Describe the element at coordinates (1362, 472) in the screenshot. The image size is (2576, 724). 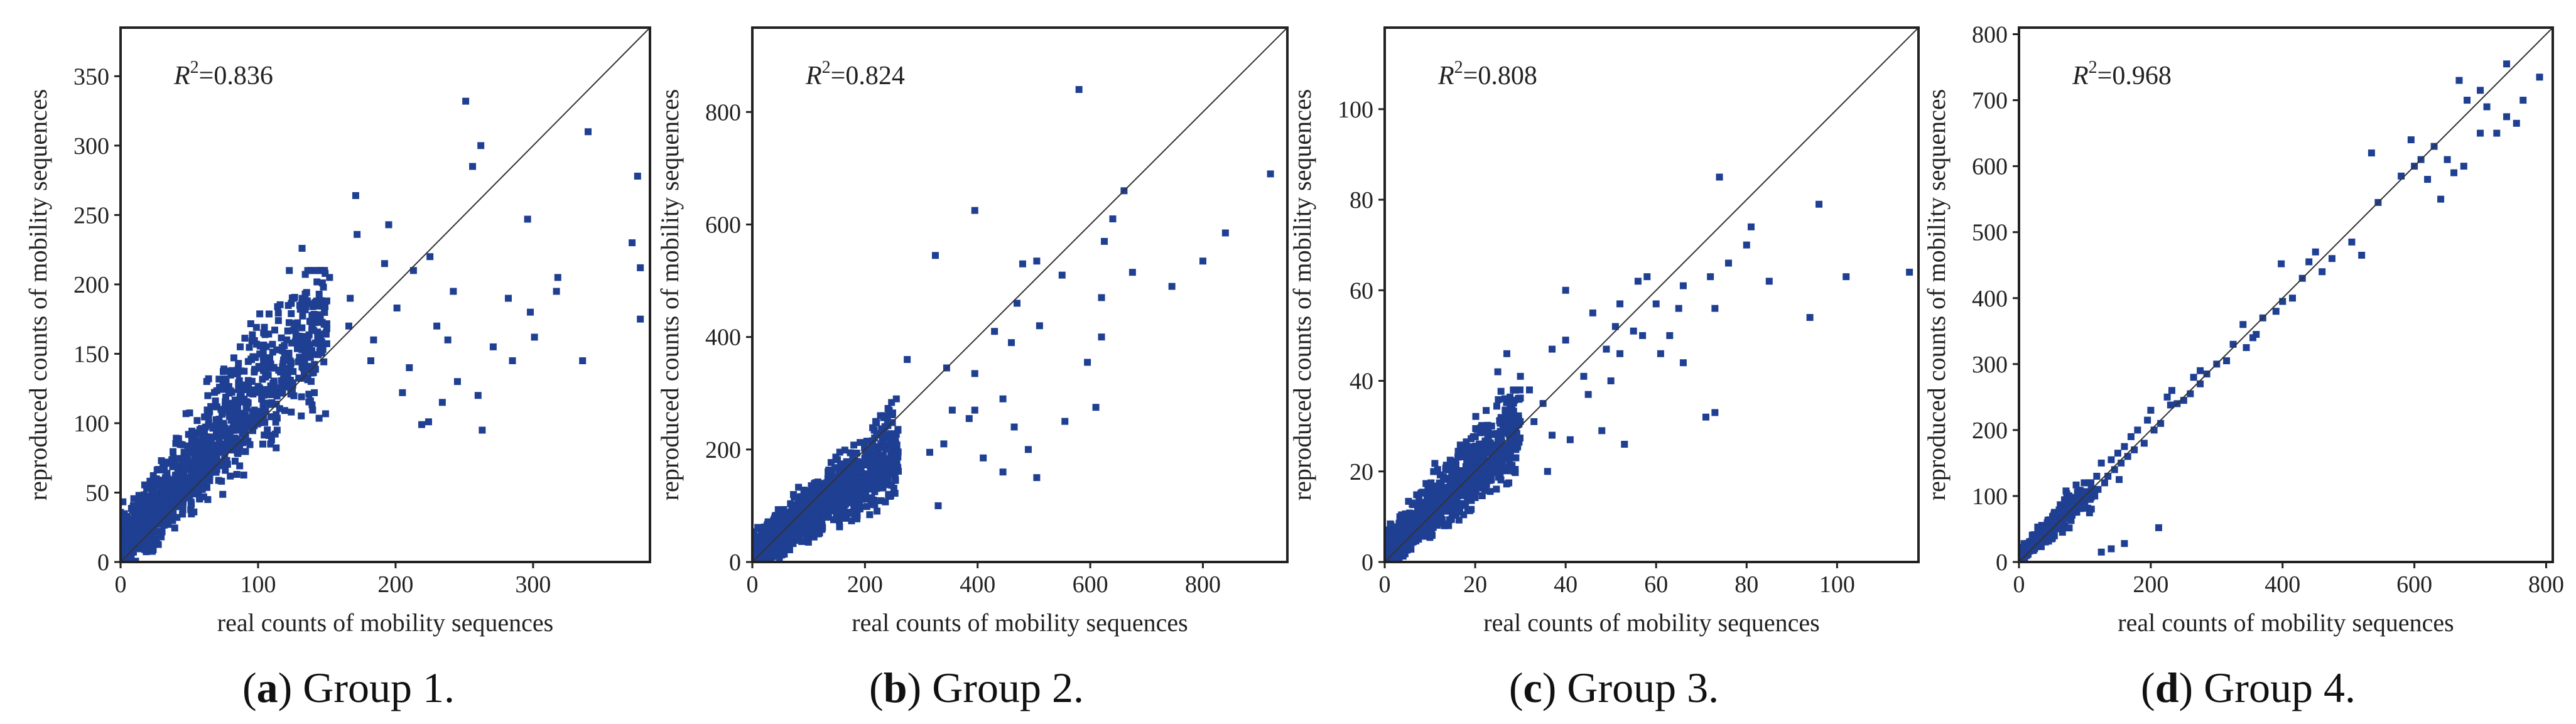
I see `y-tick-label: 20` at that location.